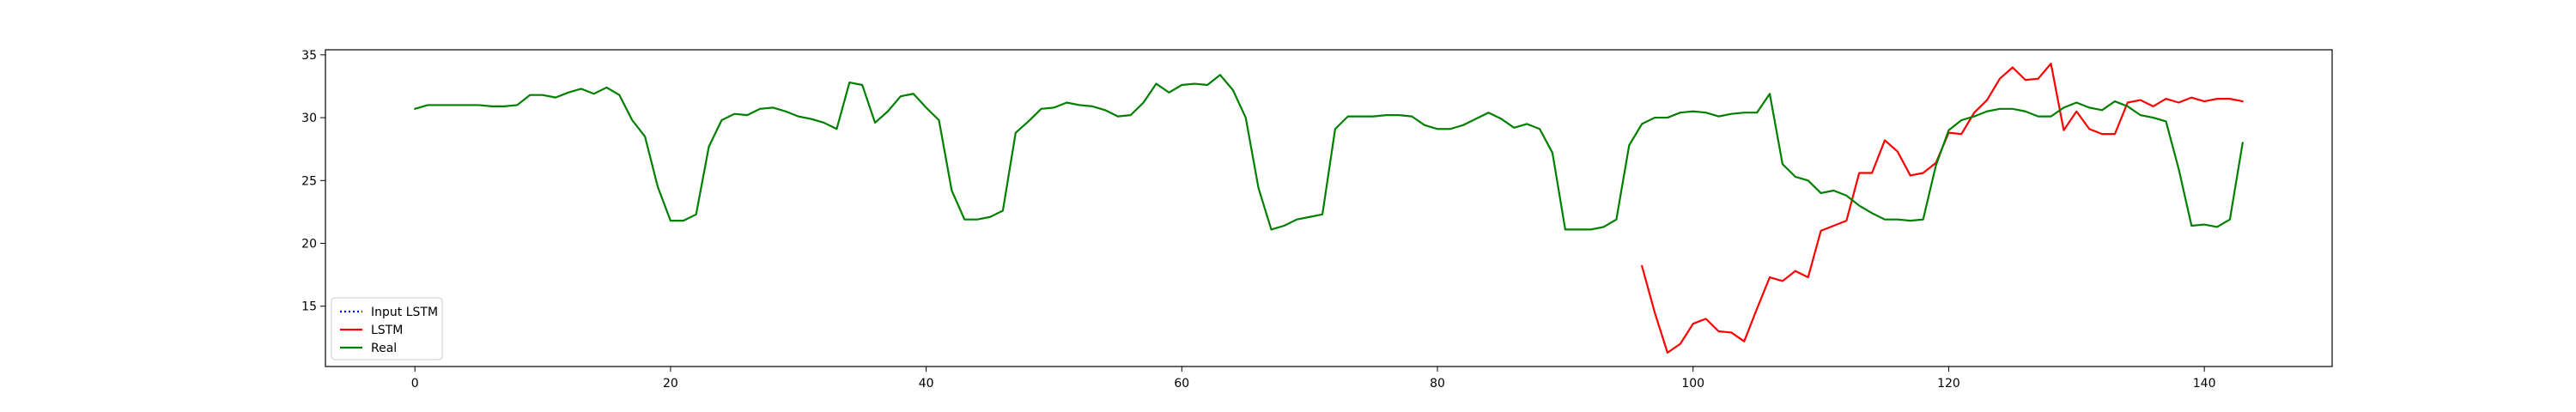 The width and height of the screenshot is (2576, 412). I want to click on legend: Input LSTM LSTM Real, so click(387, 328).